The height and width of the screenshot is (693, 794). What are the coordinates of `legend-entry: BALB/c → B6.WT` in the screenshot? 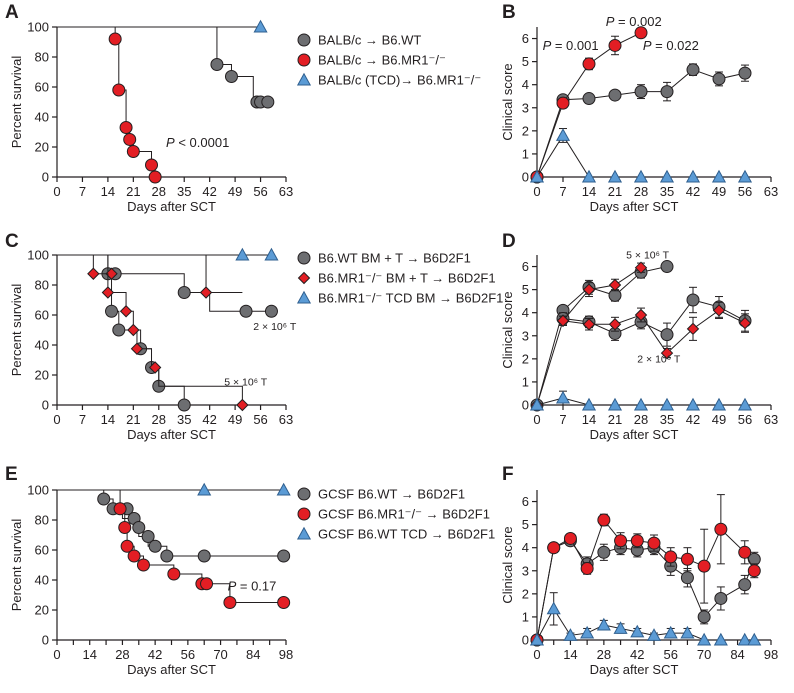 It's located at (369, 40).